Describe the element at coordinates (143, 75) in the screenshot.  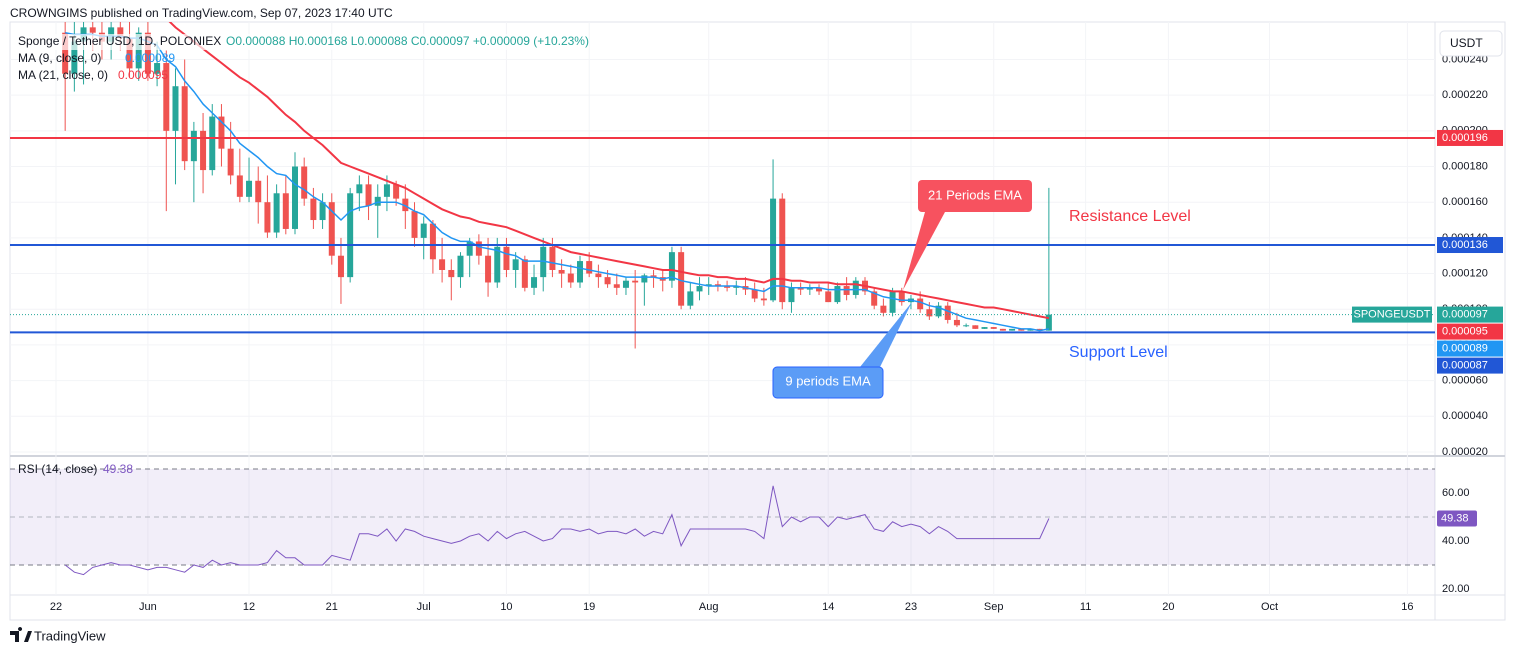
I see `ma21-value: 0.000095` at that location.